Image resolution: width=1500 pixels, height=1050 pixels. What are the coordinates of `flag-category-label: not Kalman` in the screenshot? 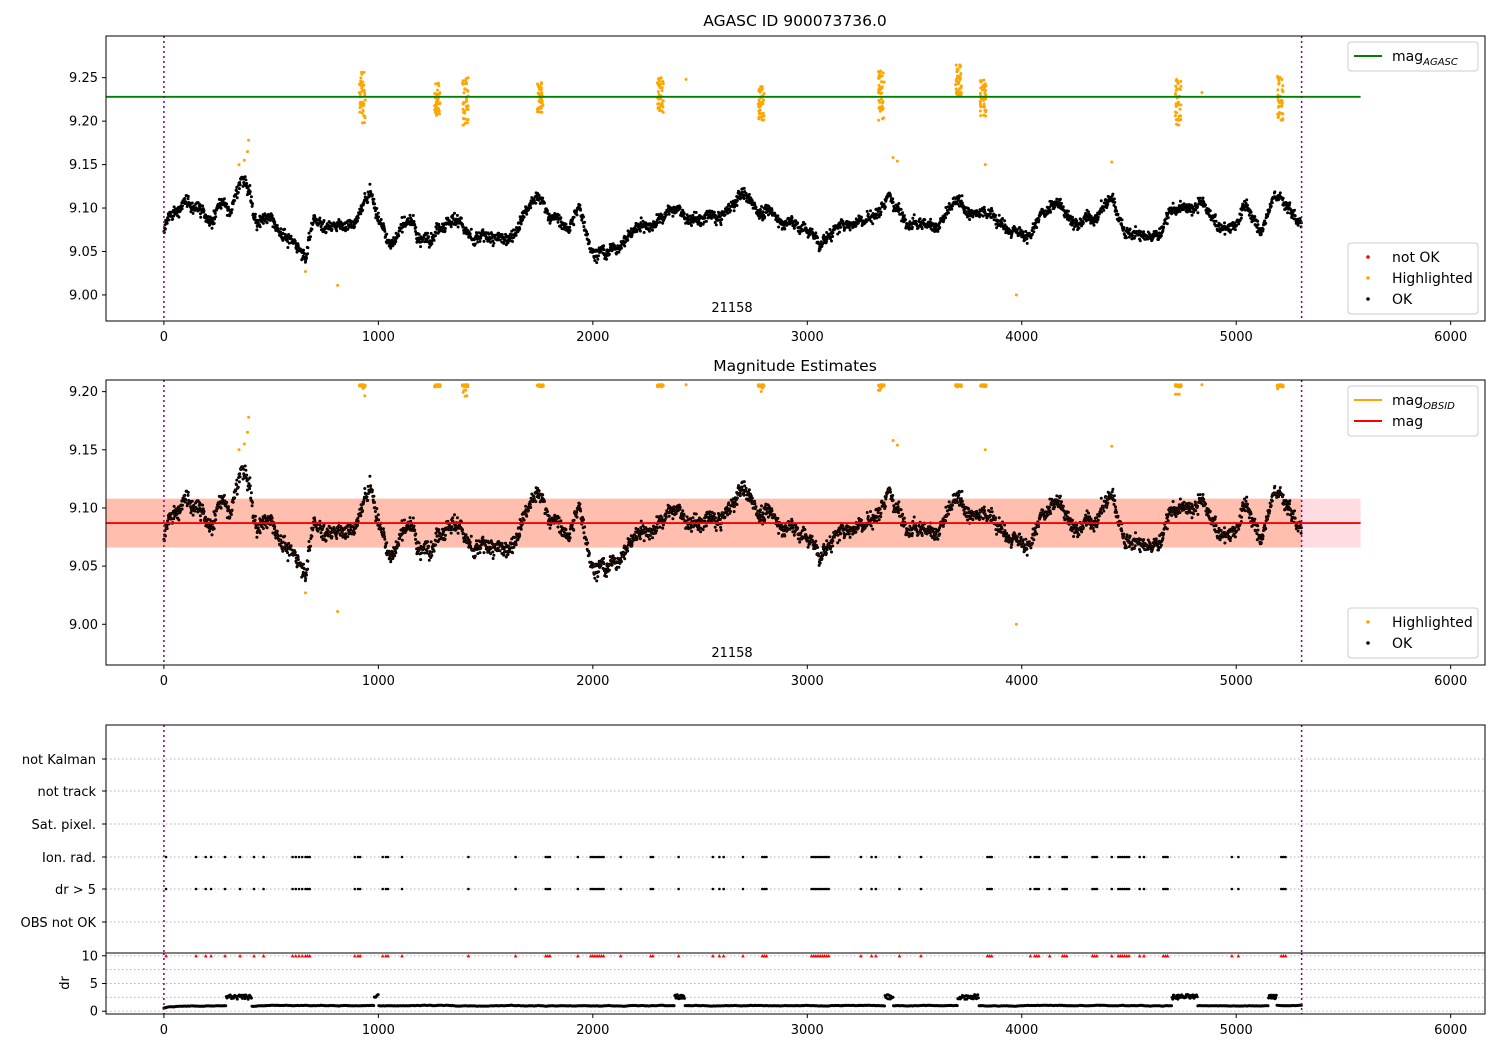 It's located at (59, 760).